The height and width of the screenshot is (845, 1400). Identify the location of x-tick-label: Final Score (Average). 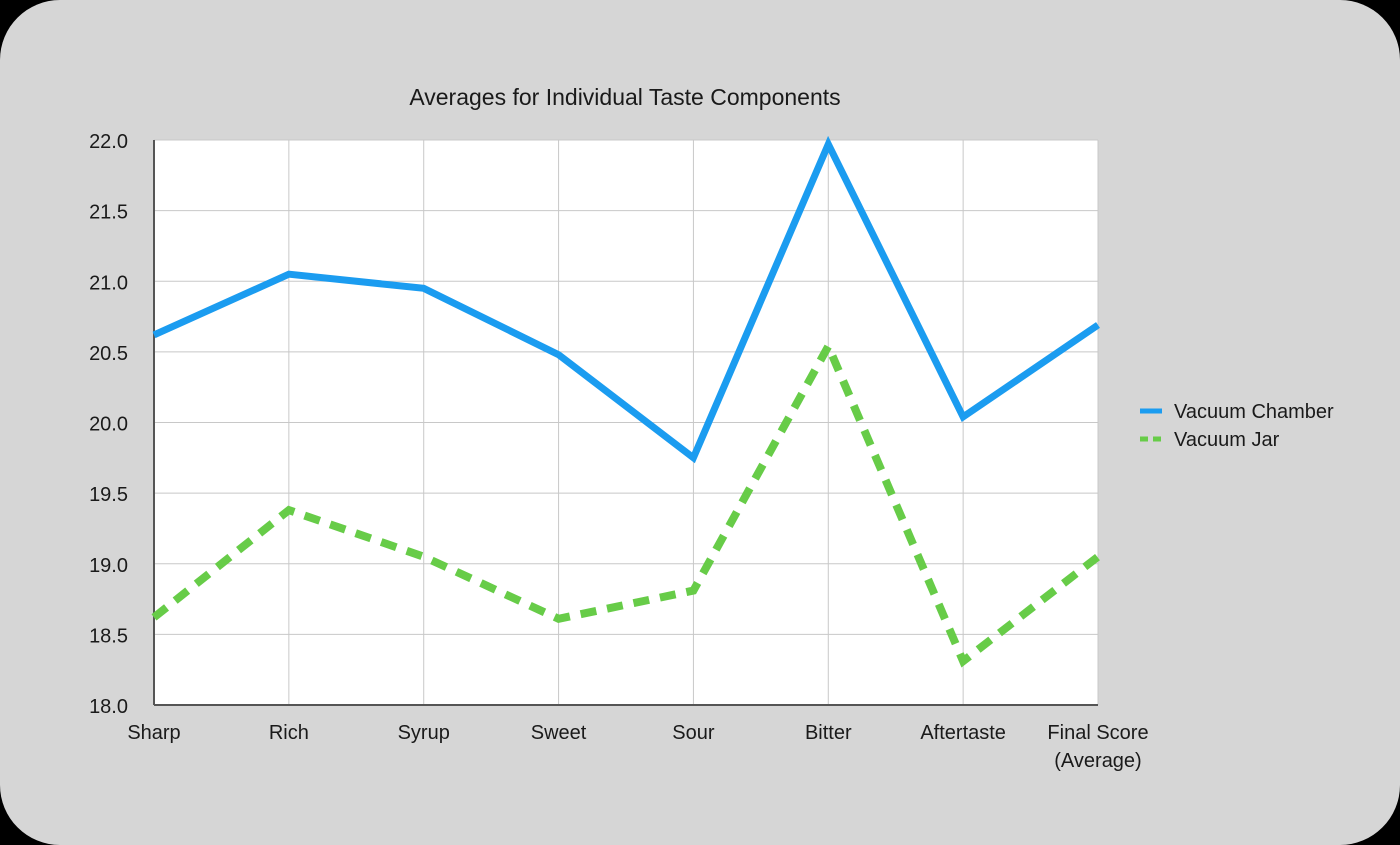
(1097, 747).